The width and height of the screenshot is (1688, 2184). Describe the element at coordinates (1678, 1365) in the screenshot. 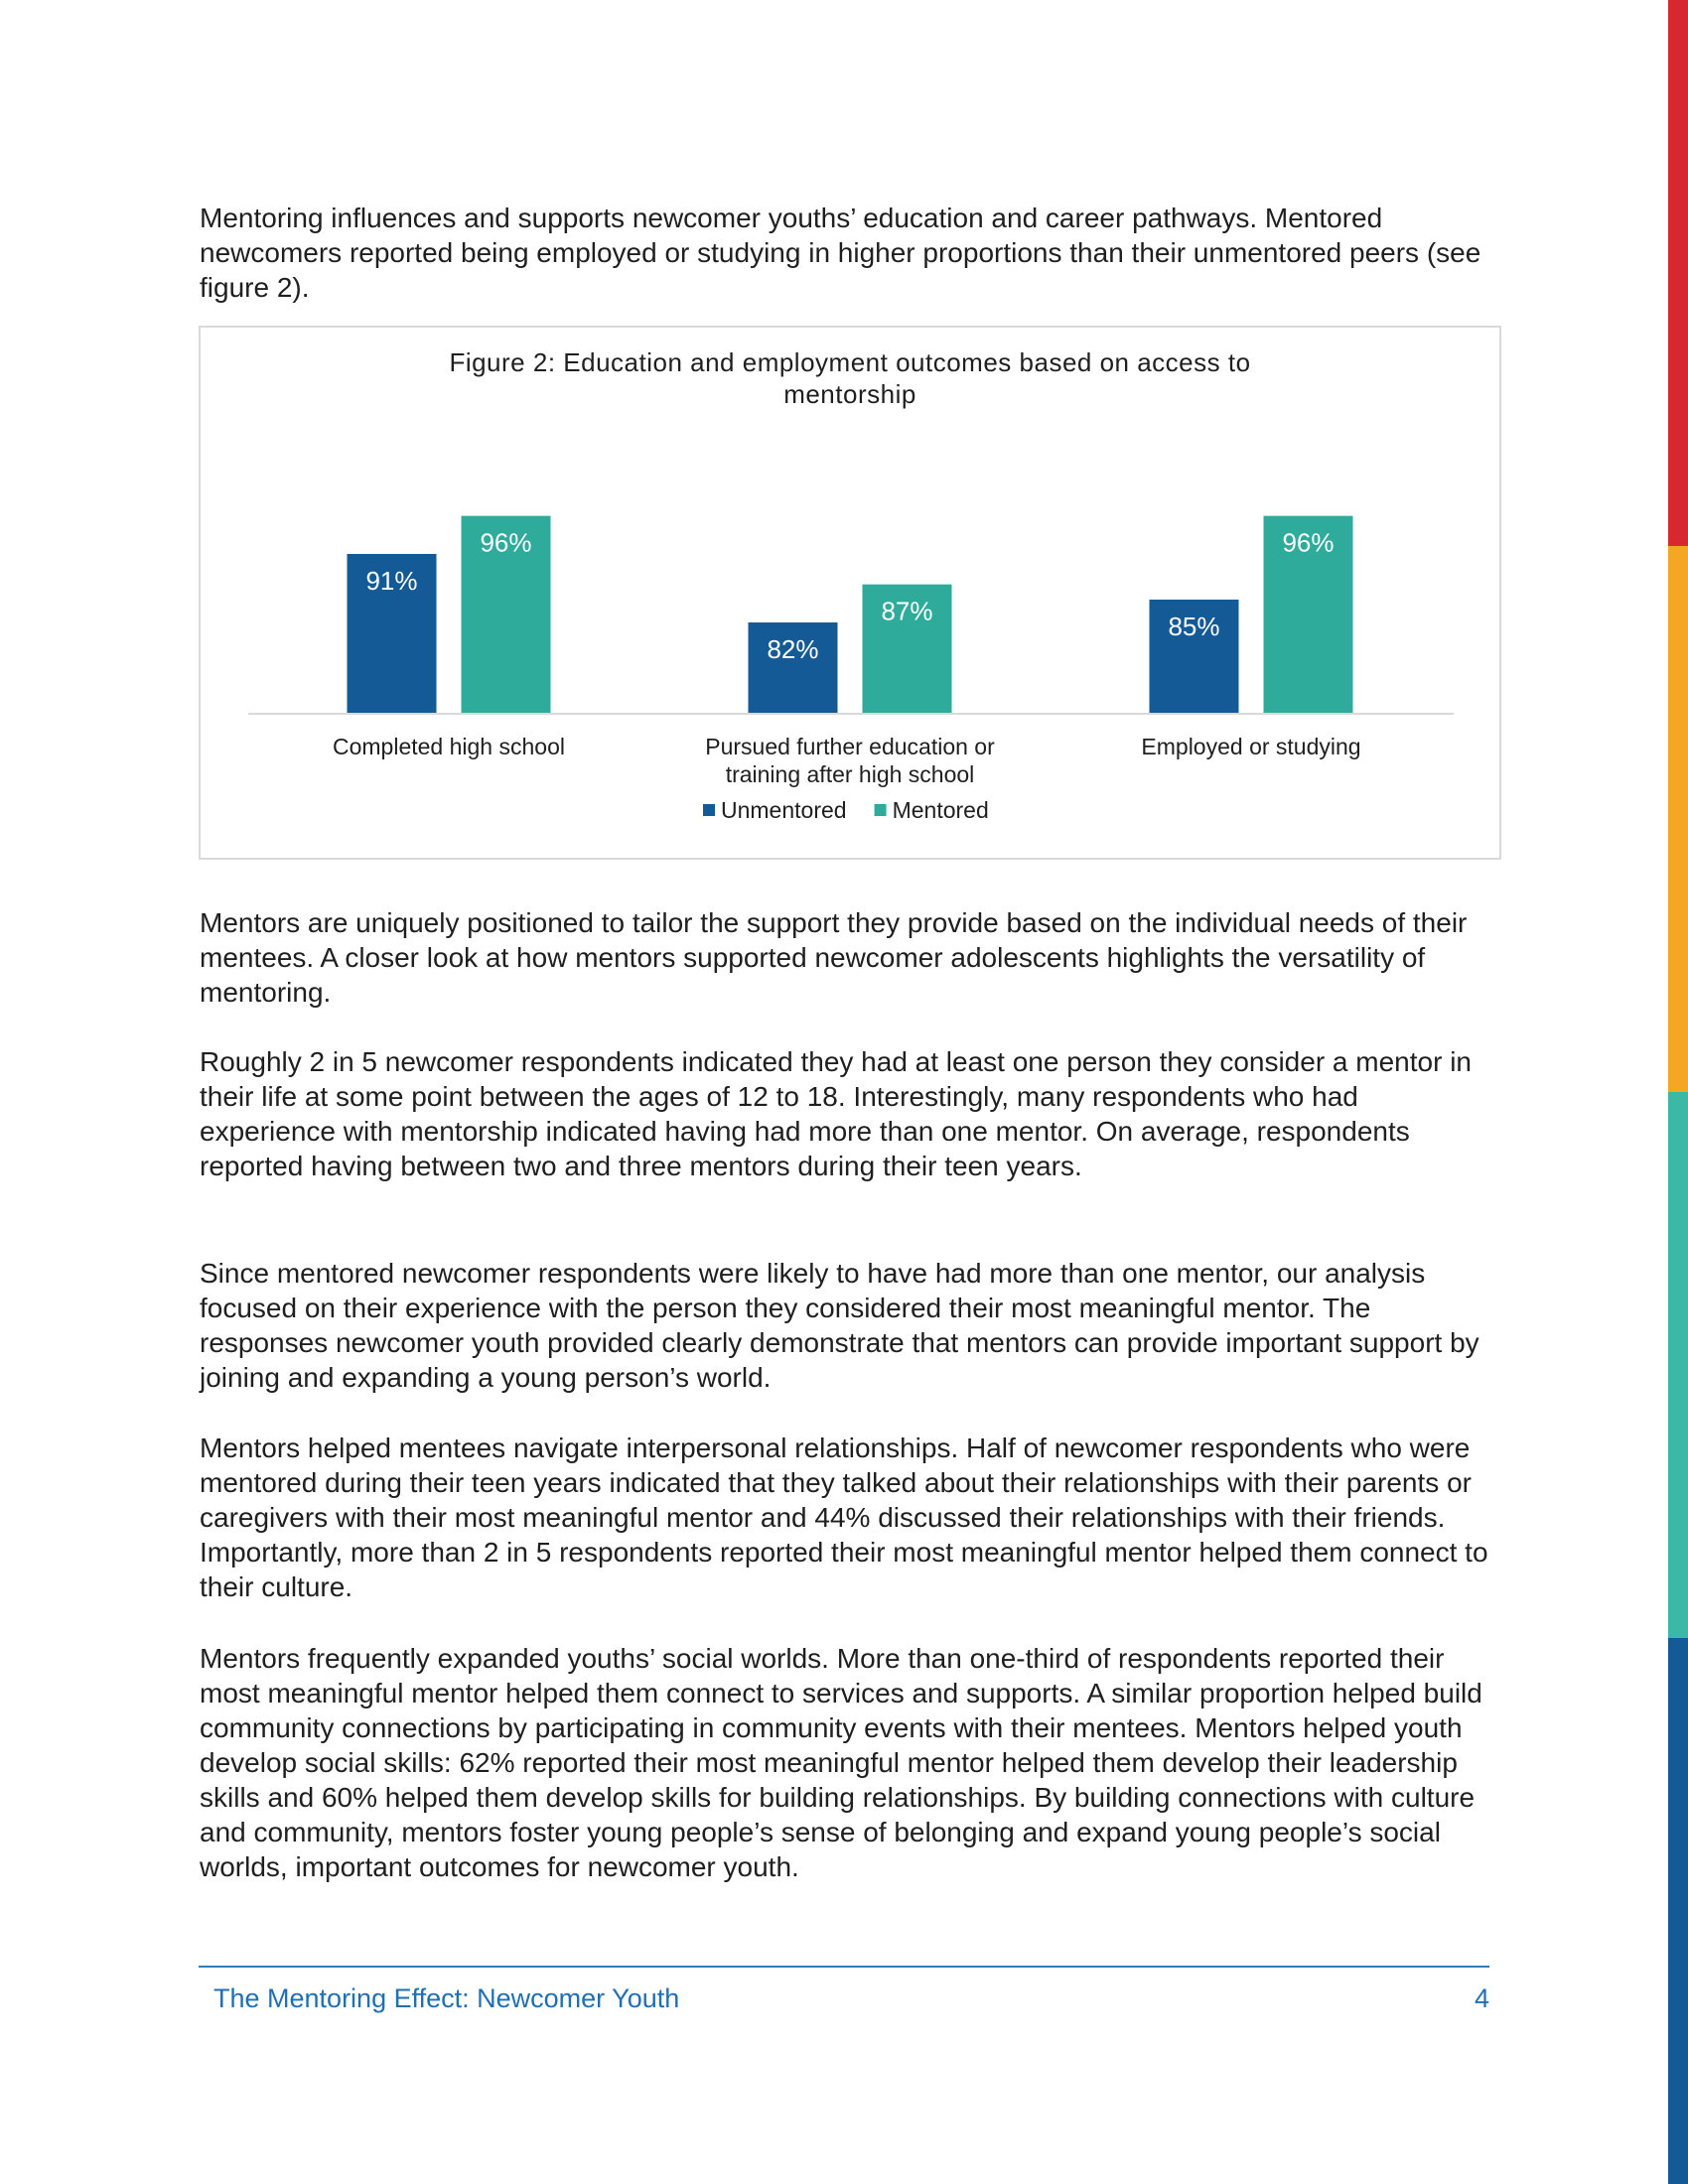

I see `side-stripe-teal` at that location.